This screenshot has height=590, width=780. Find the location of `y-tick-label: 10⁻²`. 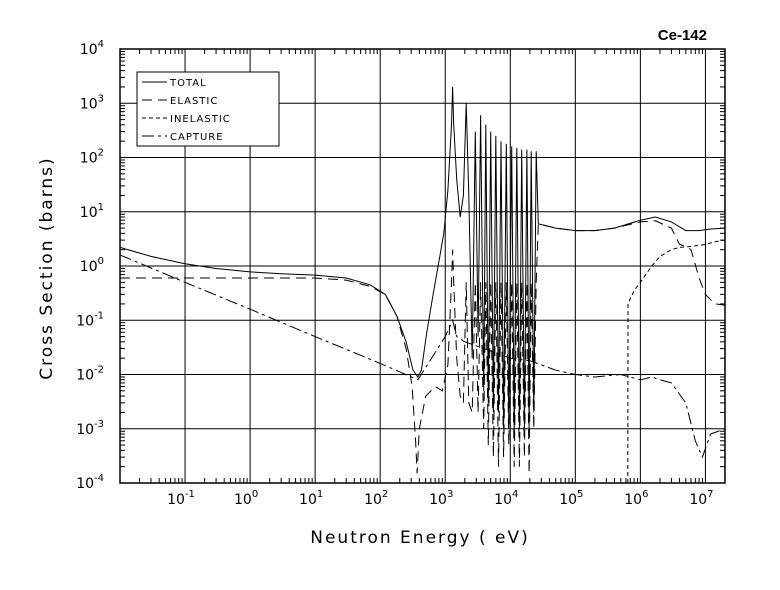

y-tick-label: 10⁻² is located at coordinates (90, 374).